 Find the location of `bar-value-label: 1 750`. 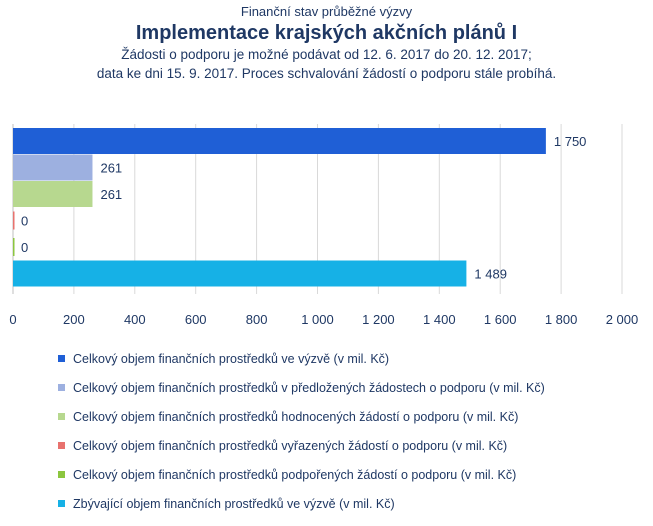

bar-value-label: 1 750 is located at coordinates (570, 141).